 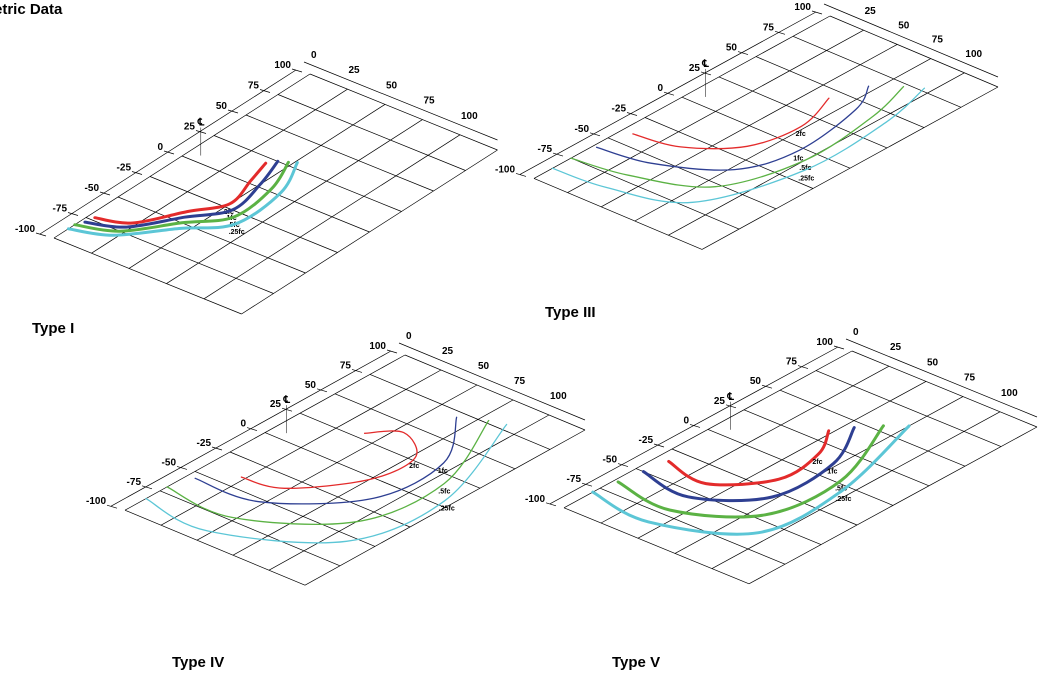 What do you see at coordinates (619, 109) in the screenshot?
I see `left-tick-label: -25` at bounding box center [619, 109].